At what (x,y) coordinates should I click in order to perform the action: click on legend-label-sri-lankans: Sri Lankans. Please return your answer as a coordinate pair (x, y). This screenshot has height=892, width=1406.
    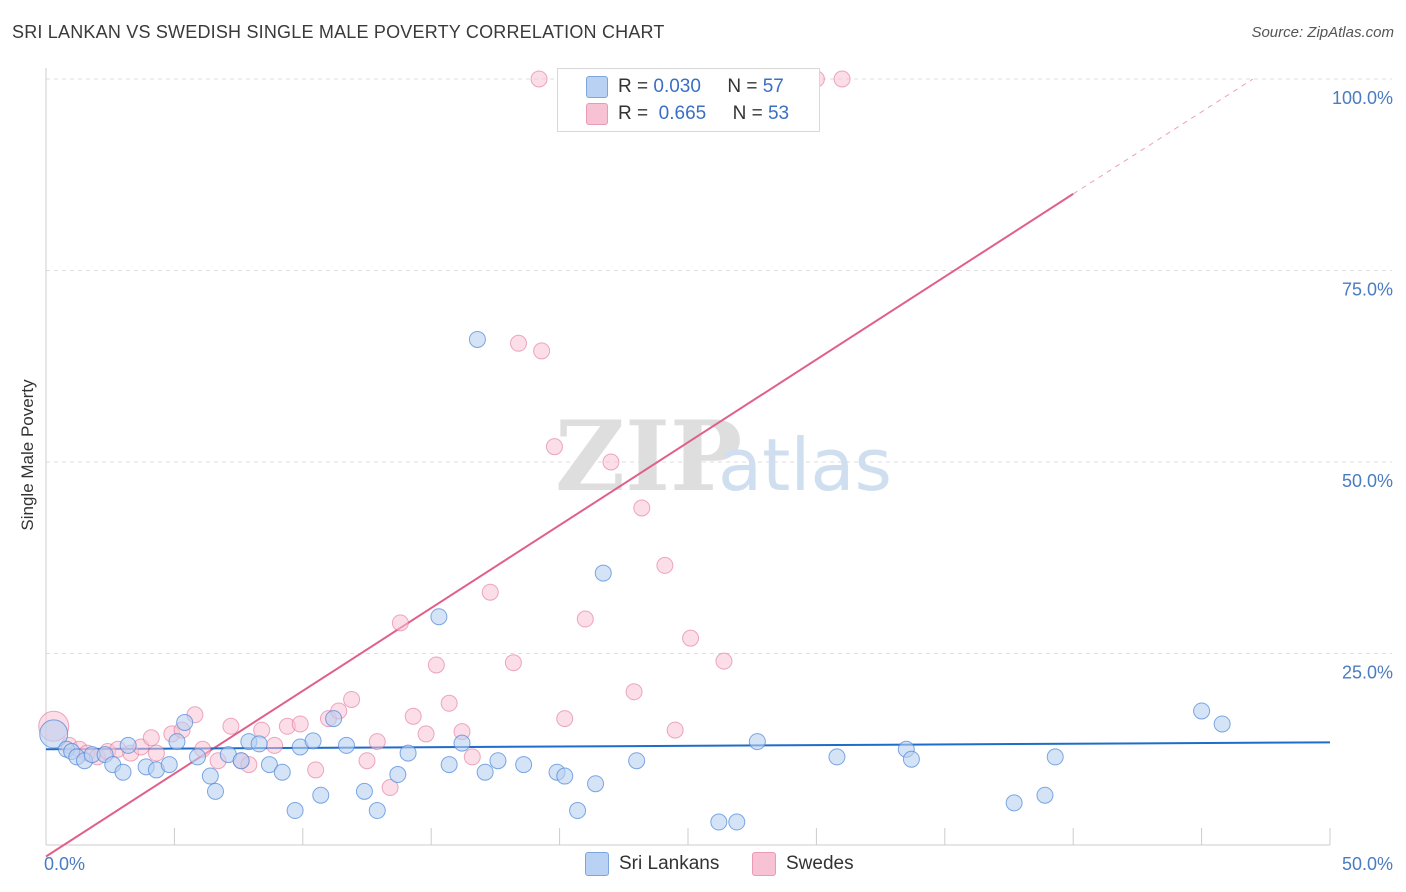
    Looking at the image, I should click on (669, 863).